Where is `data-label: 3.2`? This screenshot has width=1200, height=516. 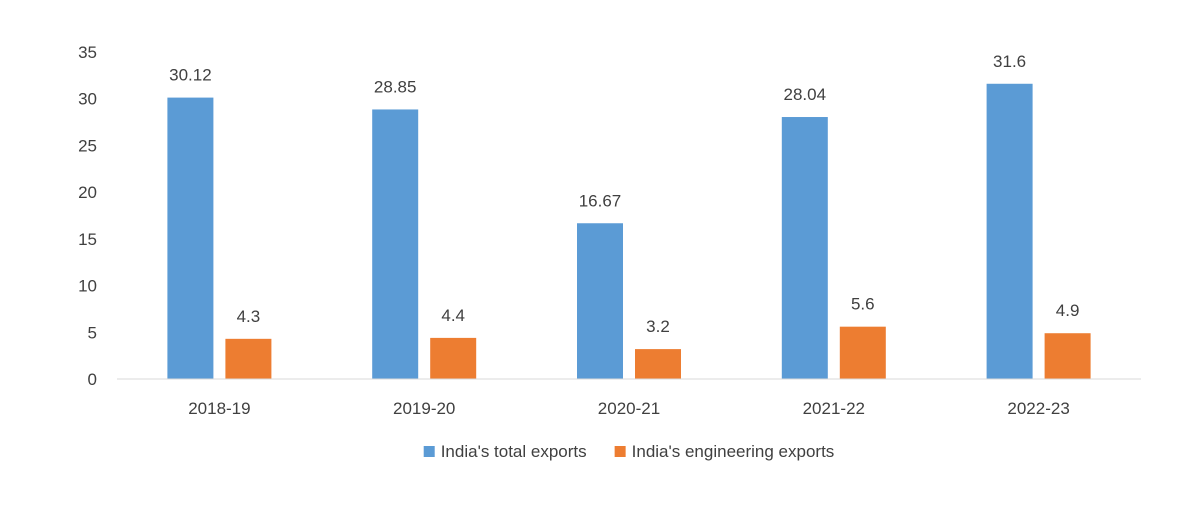
data-label: 3.2 is located at coordinates (658, 326).